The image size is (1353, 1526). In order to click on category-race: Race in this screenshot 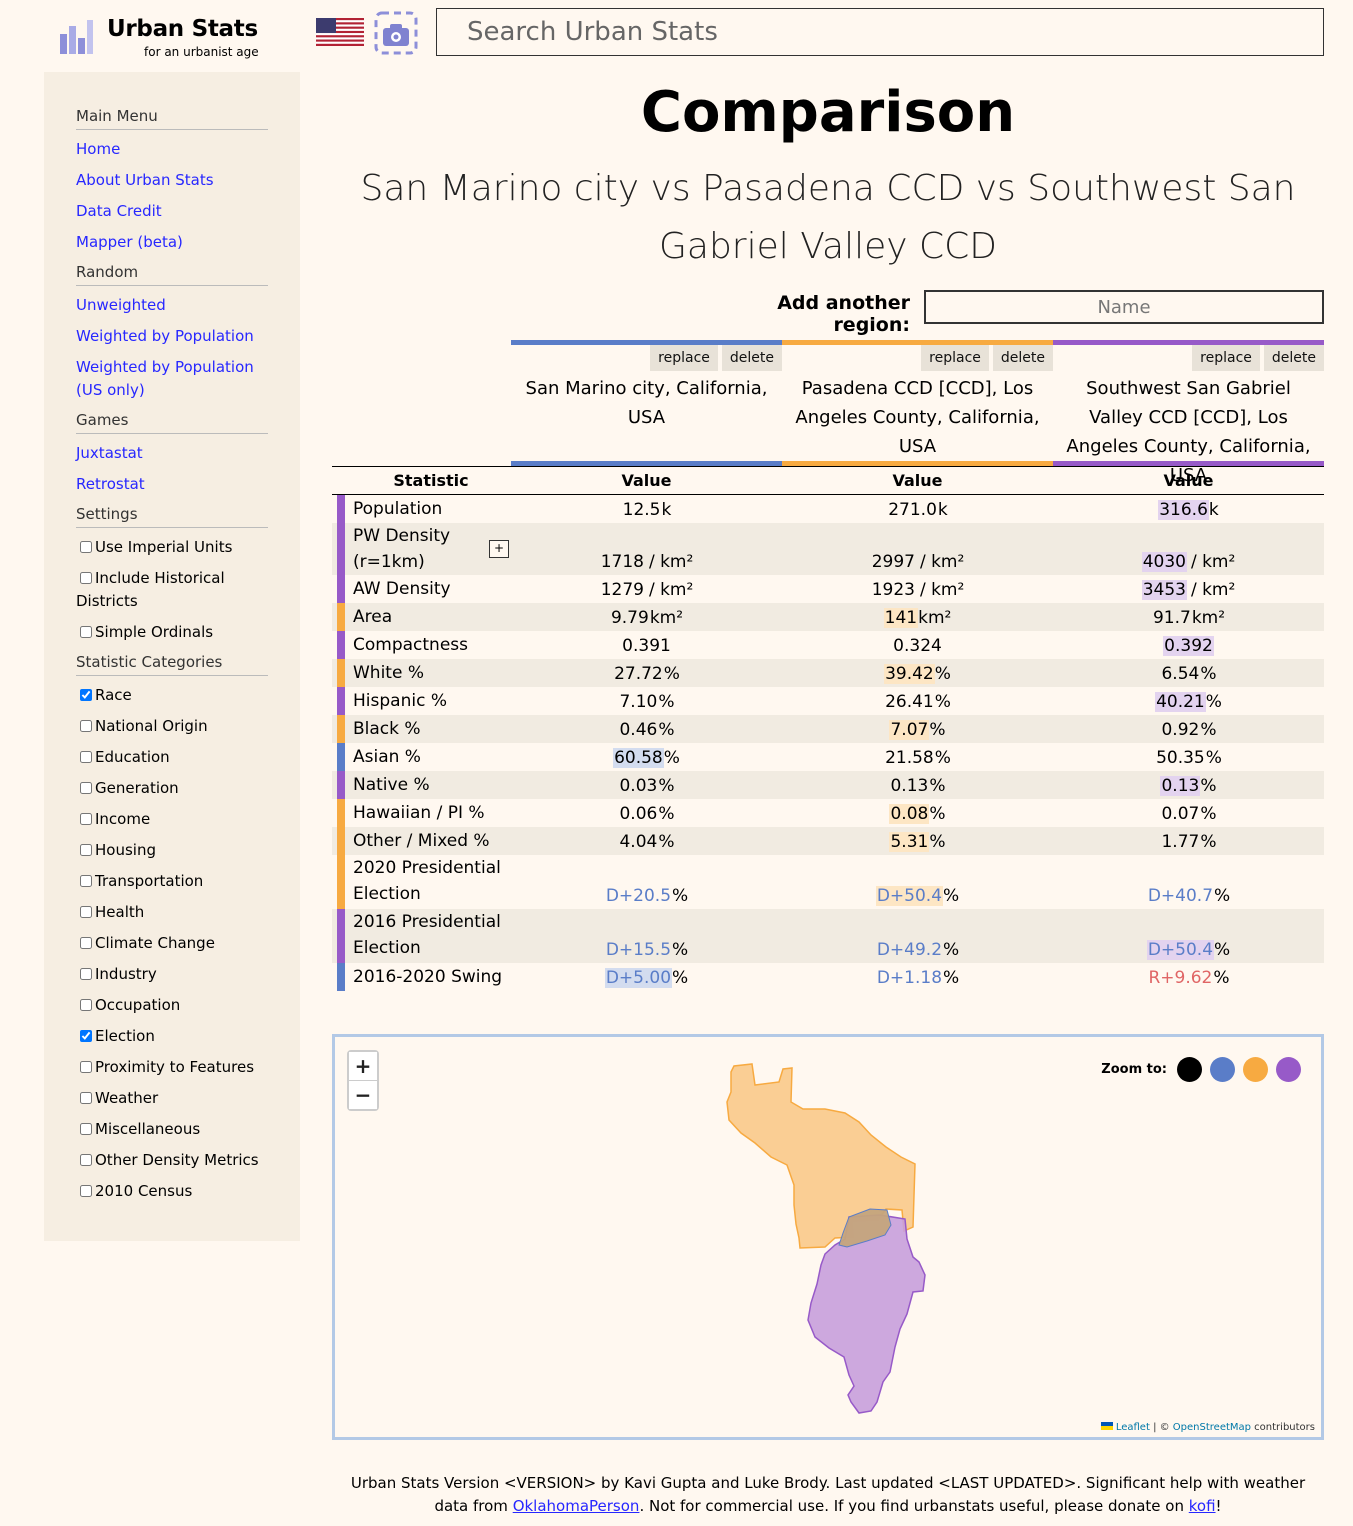, I will do `click(172, 695)`.